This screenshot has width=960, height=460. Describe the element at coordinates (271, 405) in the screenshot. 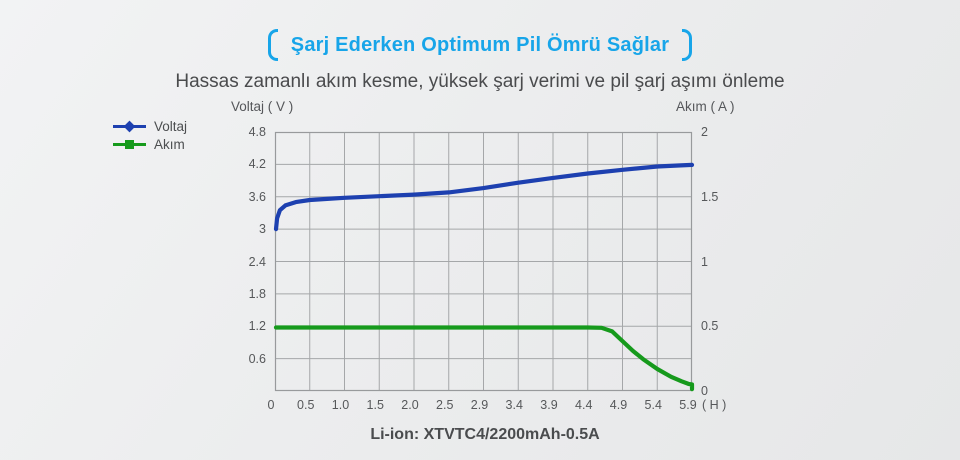

I see `x-tick: 0` at that location.